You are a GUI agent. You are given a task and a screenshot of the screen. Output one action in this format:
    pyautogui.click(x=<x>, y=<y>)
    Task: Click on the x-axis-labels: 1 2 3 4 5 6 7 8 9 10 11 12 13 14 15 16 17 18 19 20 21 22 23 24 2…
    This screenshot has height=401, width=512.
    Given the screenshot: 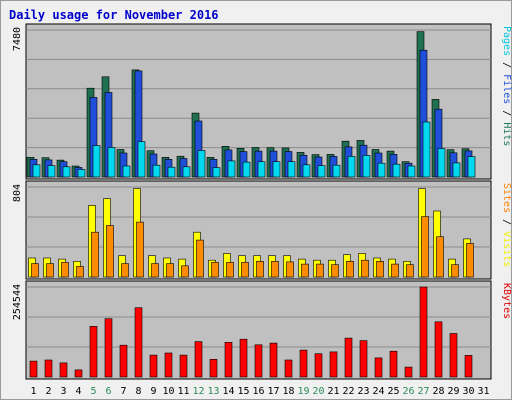 What is the action you would take?
    pyautogui.click(x=259, y=391)
    